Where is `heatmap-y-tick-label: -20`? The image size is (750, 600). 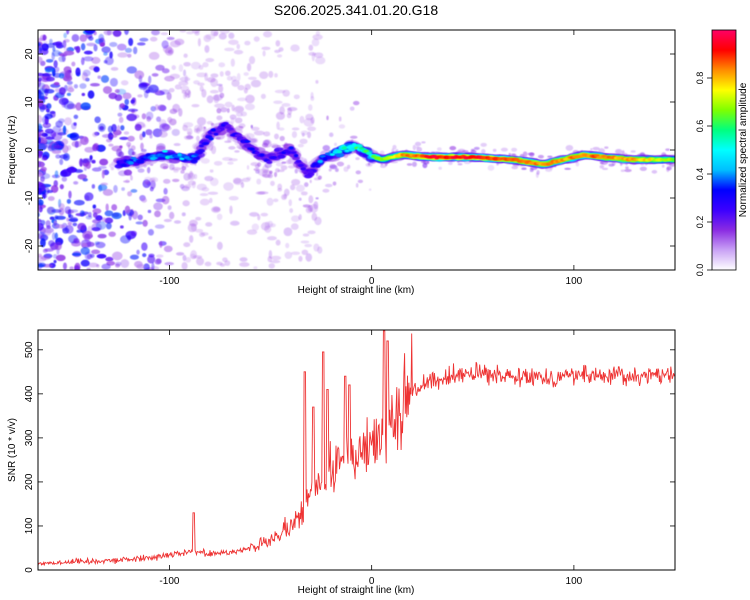 heatmap-y-tick-label: -20 is located at coordinates (29, 245).